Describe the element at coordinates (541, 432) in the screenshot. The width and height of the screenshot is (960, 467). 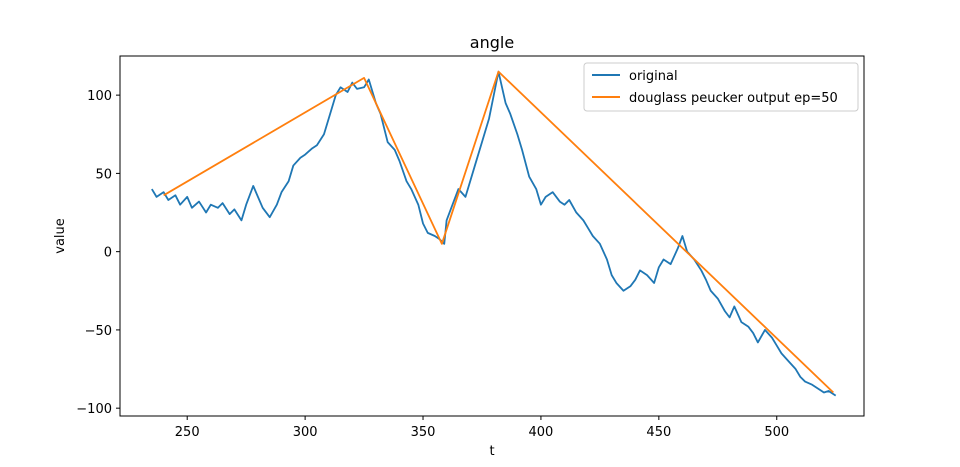
I see `x-tick-label: 400` at that location.